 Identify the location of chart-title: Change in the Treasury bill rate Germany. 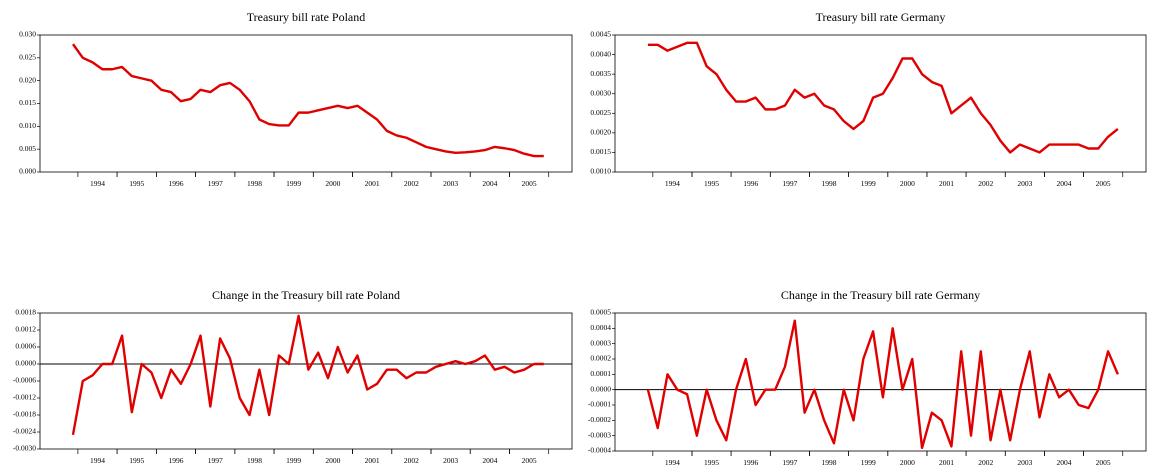
(880, 295).